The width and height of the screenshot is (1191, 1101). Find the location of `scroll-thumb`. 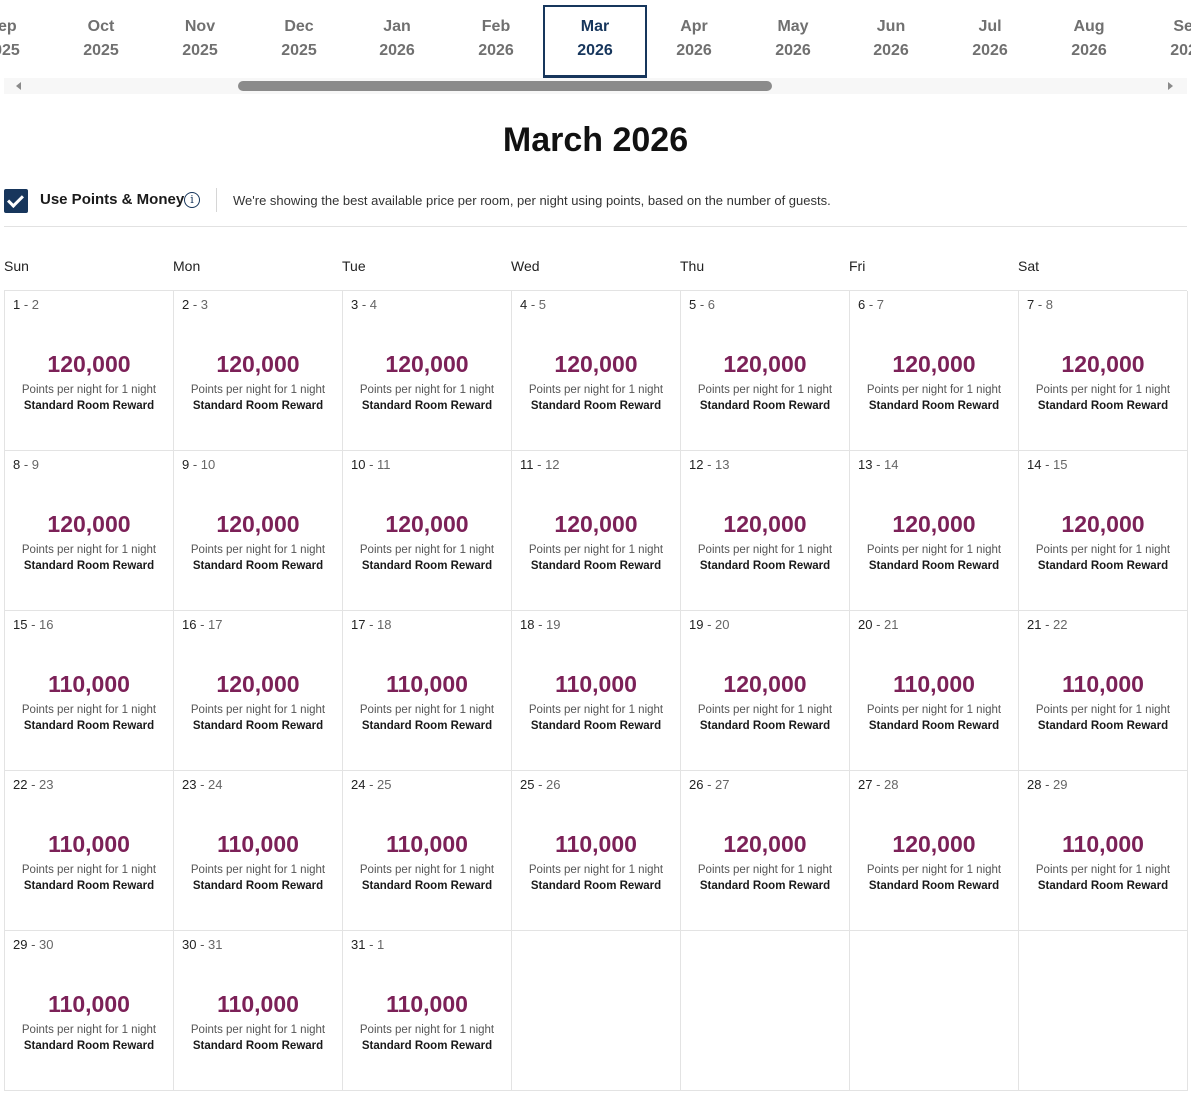

scroll-thumb is located at coordinates (505, 86).